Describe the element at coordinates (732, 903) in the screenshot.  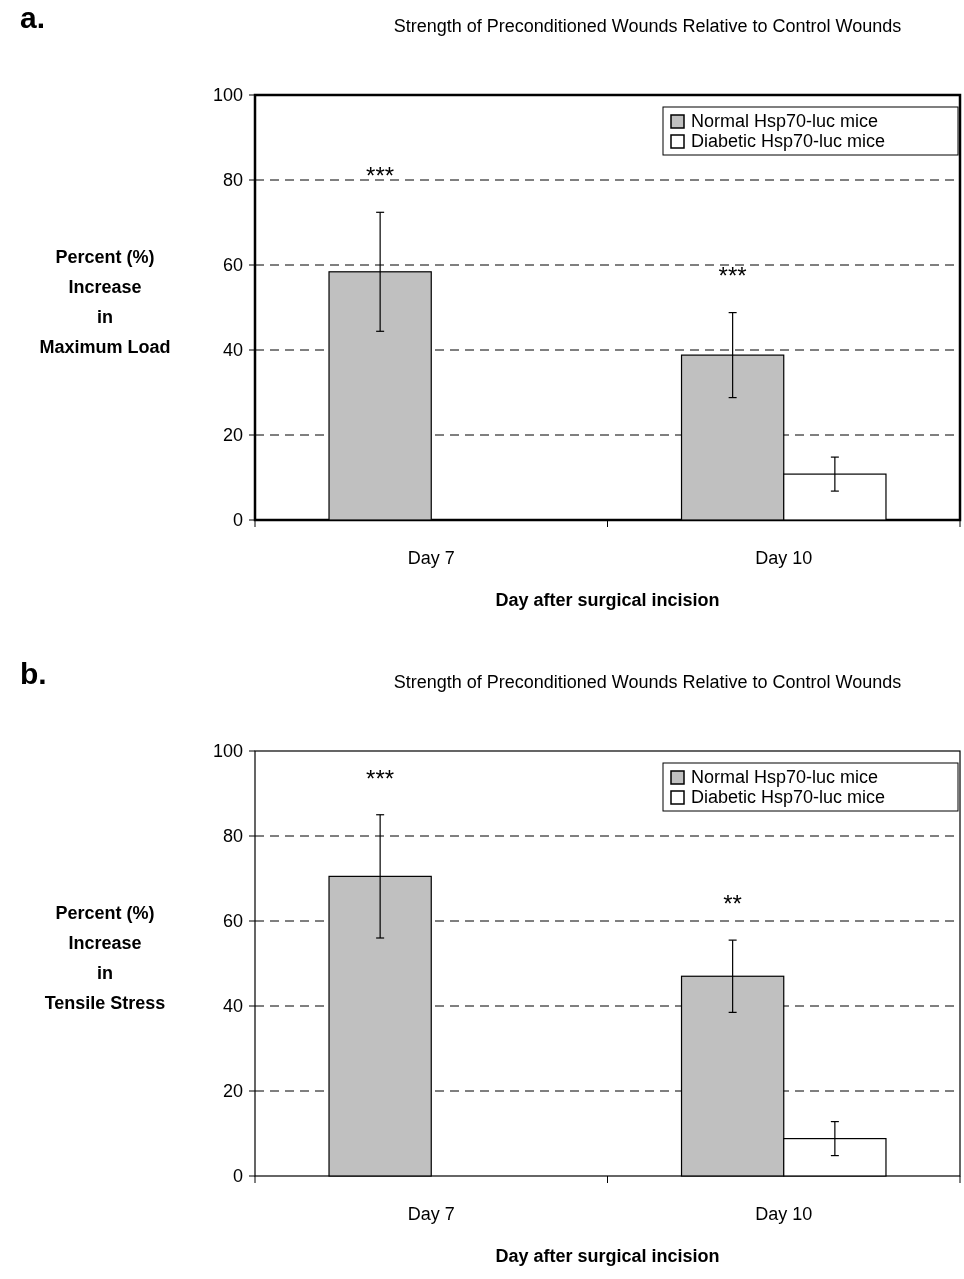
I see `annotation: **` at that location.